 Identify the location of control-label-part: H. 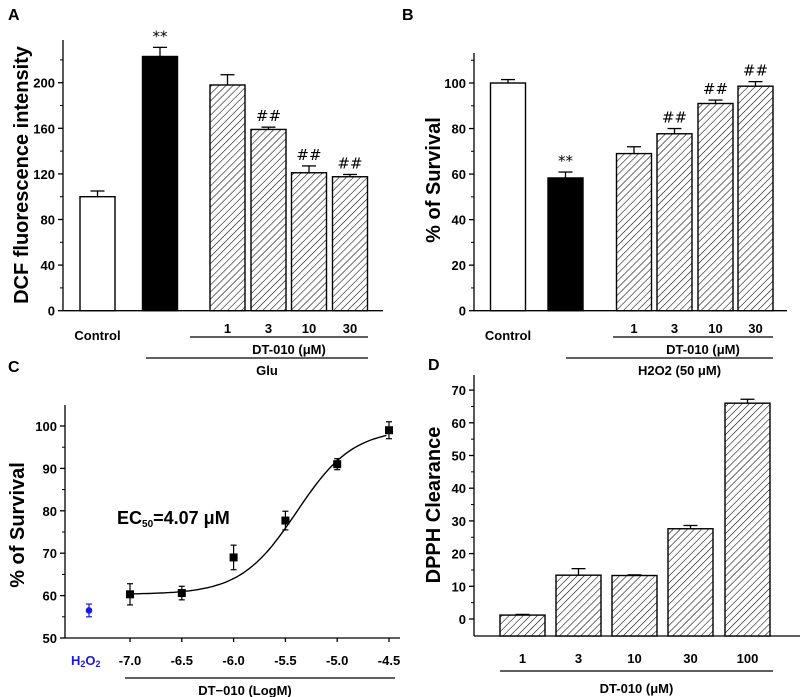
(75, 660).